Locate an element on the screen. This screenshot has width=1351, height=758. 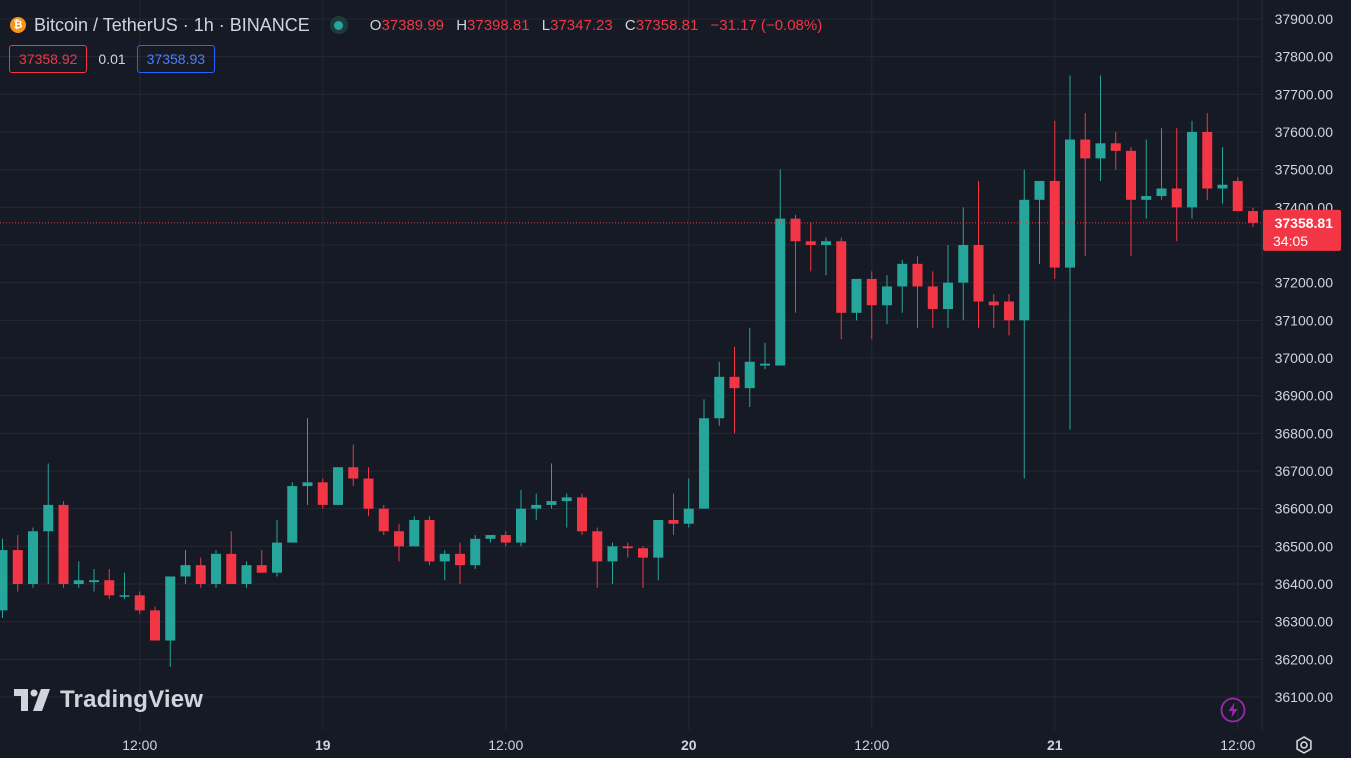
market-status-icon is located at coordinates (338, 25).